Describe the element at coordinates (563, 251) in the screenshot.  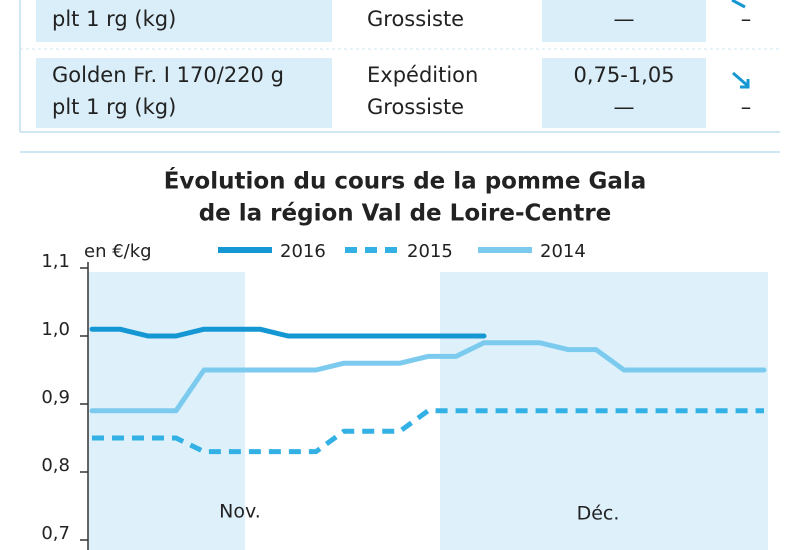
I see `legend-label: 2014` at that location.